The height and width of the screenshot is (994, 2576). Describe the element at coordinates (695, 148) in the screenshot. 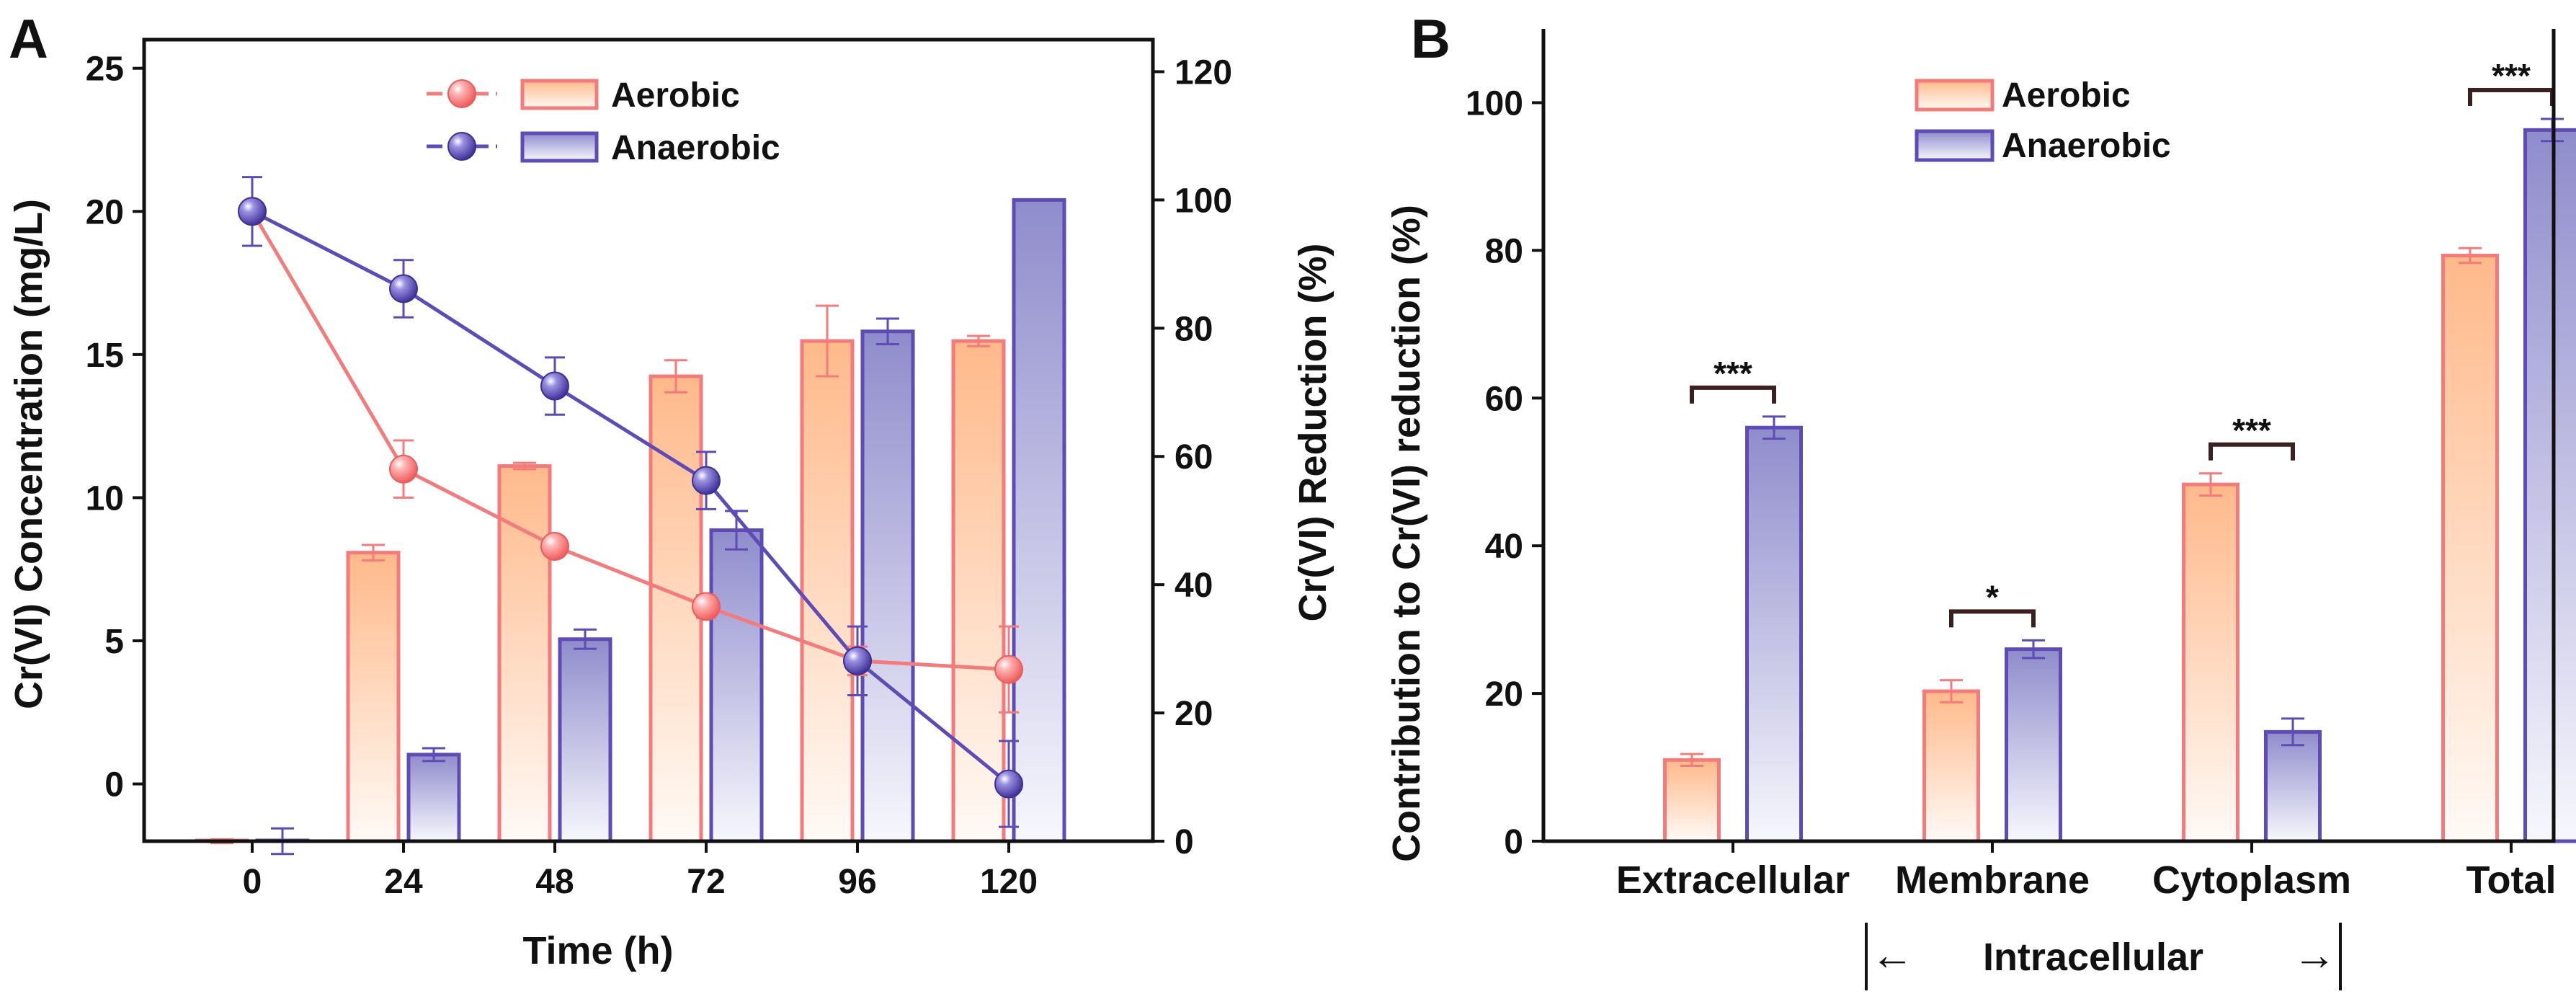

I see `legend-anaerobic-label: Anaerobic` at that location.